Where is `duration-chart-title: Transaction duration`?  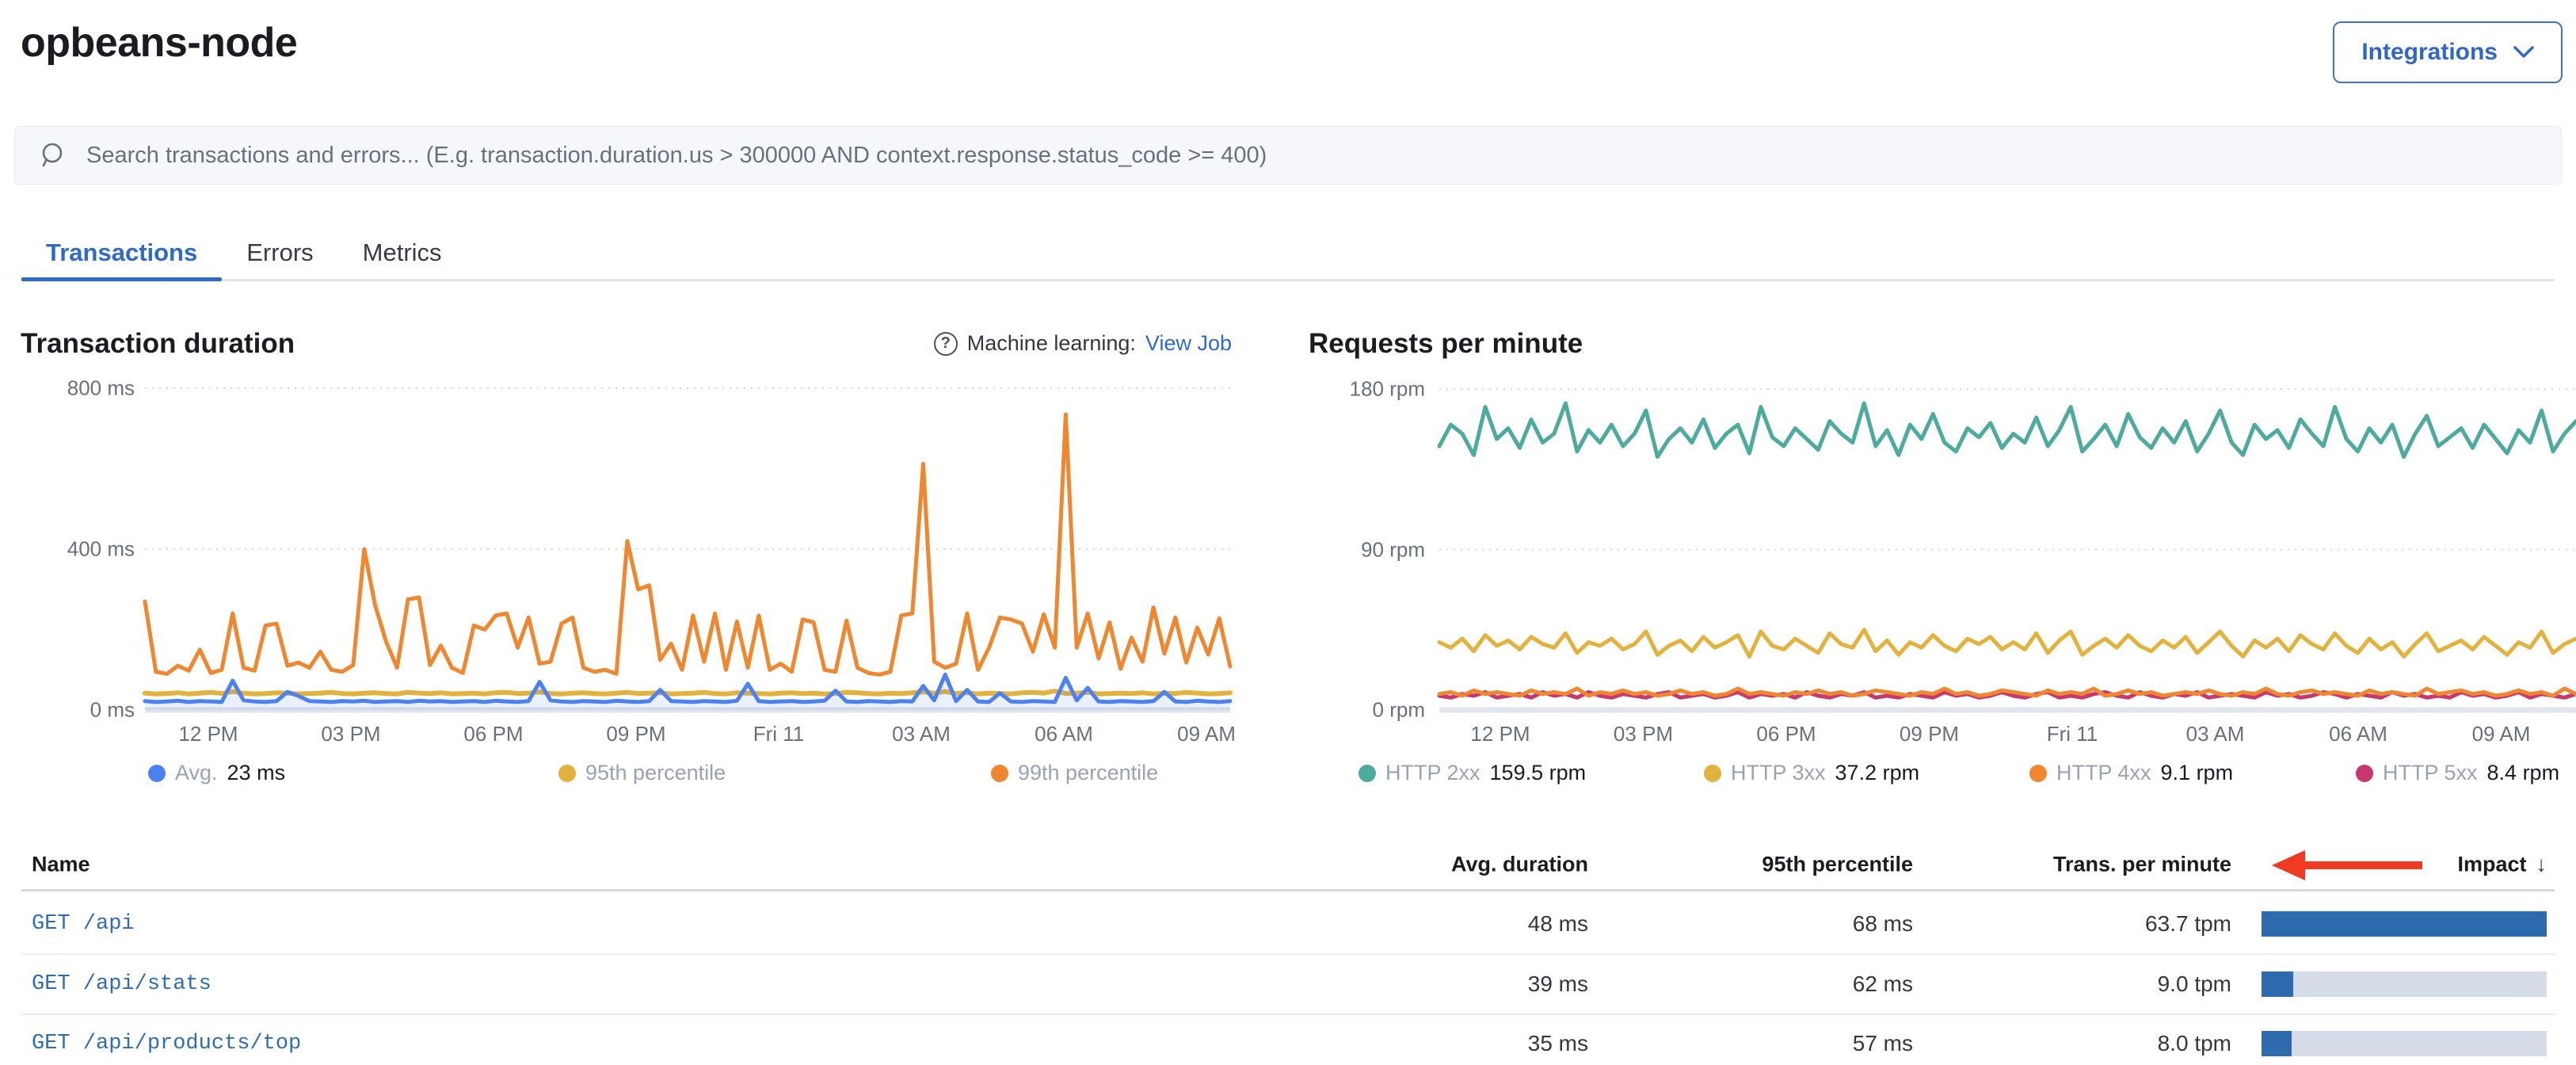 duration-chart-title: Transaction duration is located at coordinates (158, 343).